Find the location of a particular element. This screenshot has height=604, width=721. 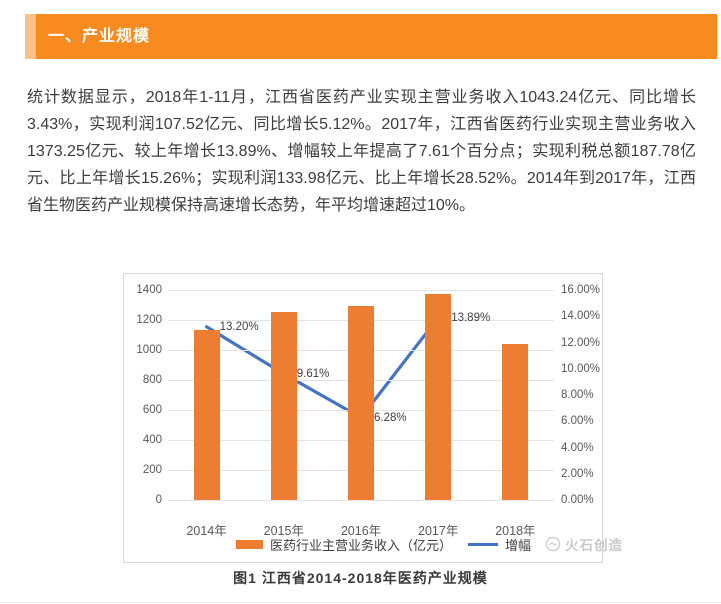

legend-bar-label: 医药行业主营业务收入（亿元） is located at coordinates (361, 545).